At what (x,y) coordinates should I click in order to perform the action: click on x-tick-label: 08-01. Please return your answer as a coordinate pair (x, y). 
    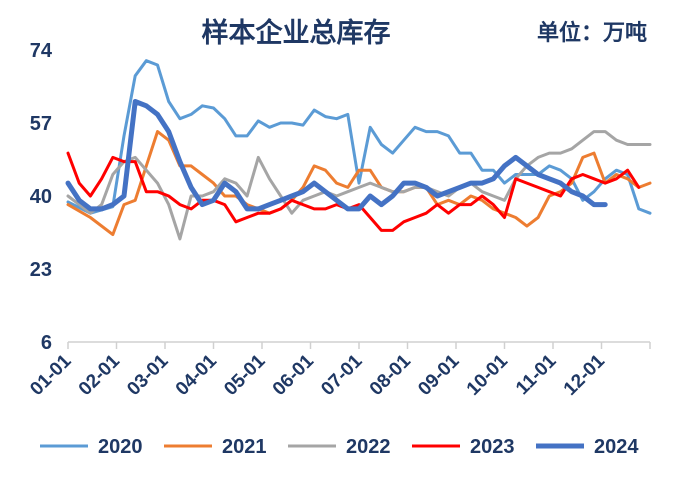
    Looking at the image, I should click on (391, 375).